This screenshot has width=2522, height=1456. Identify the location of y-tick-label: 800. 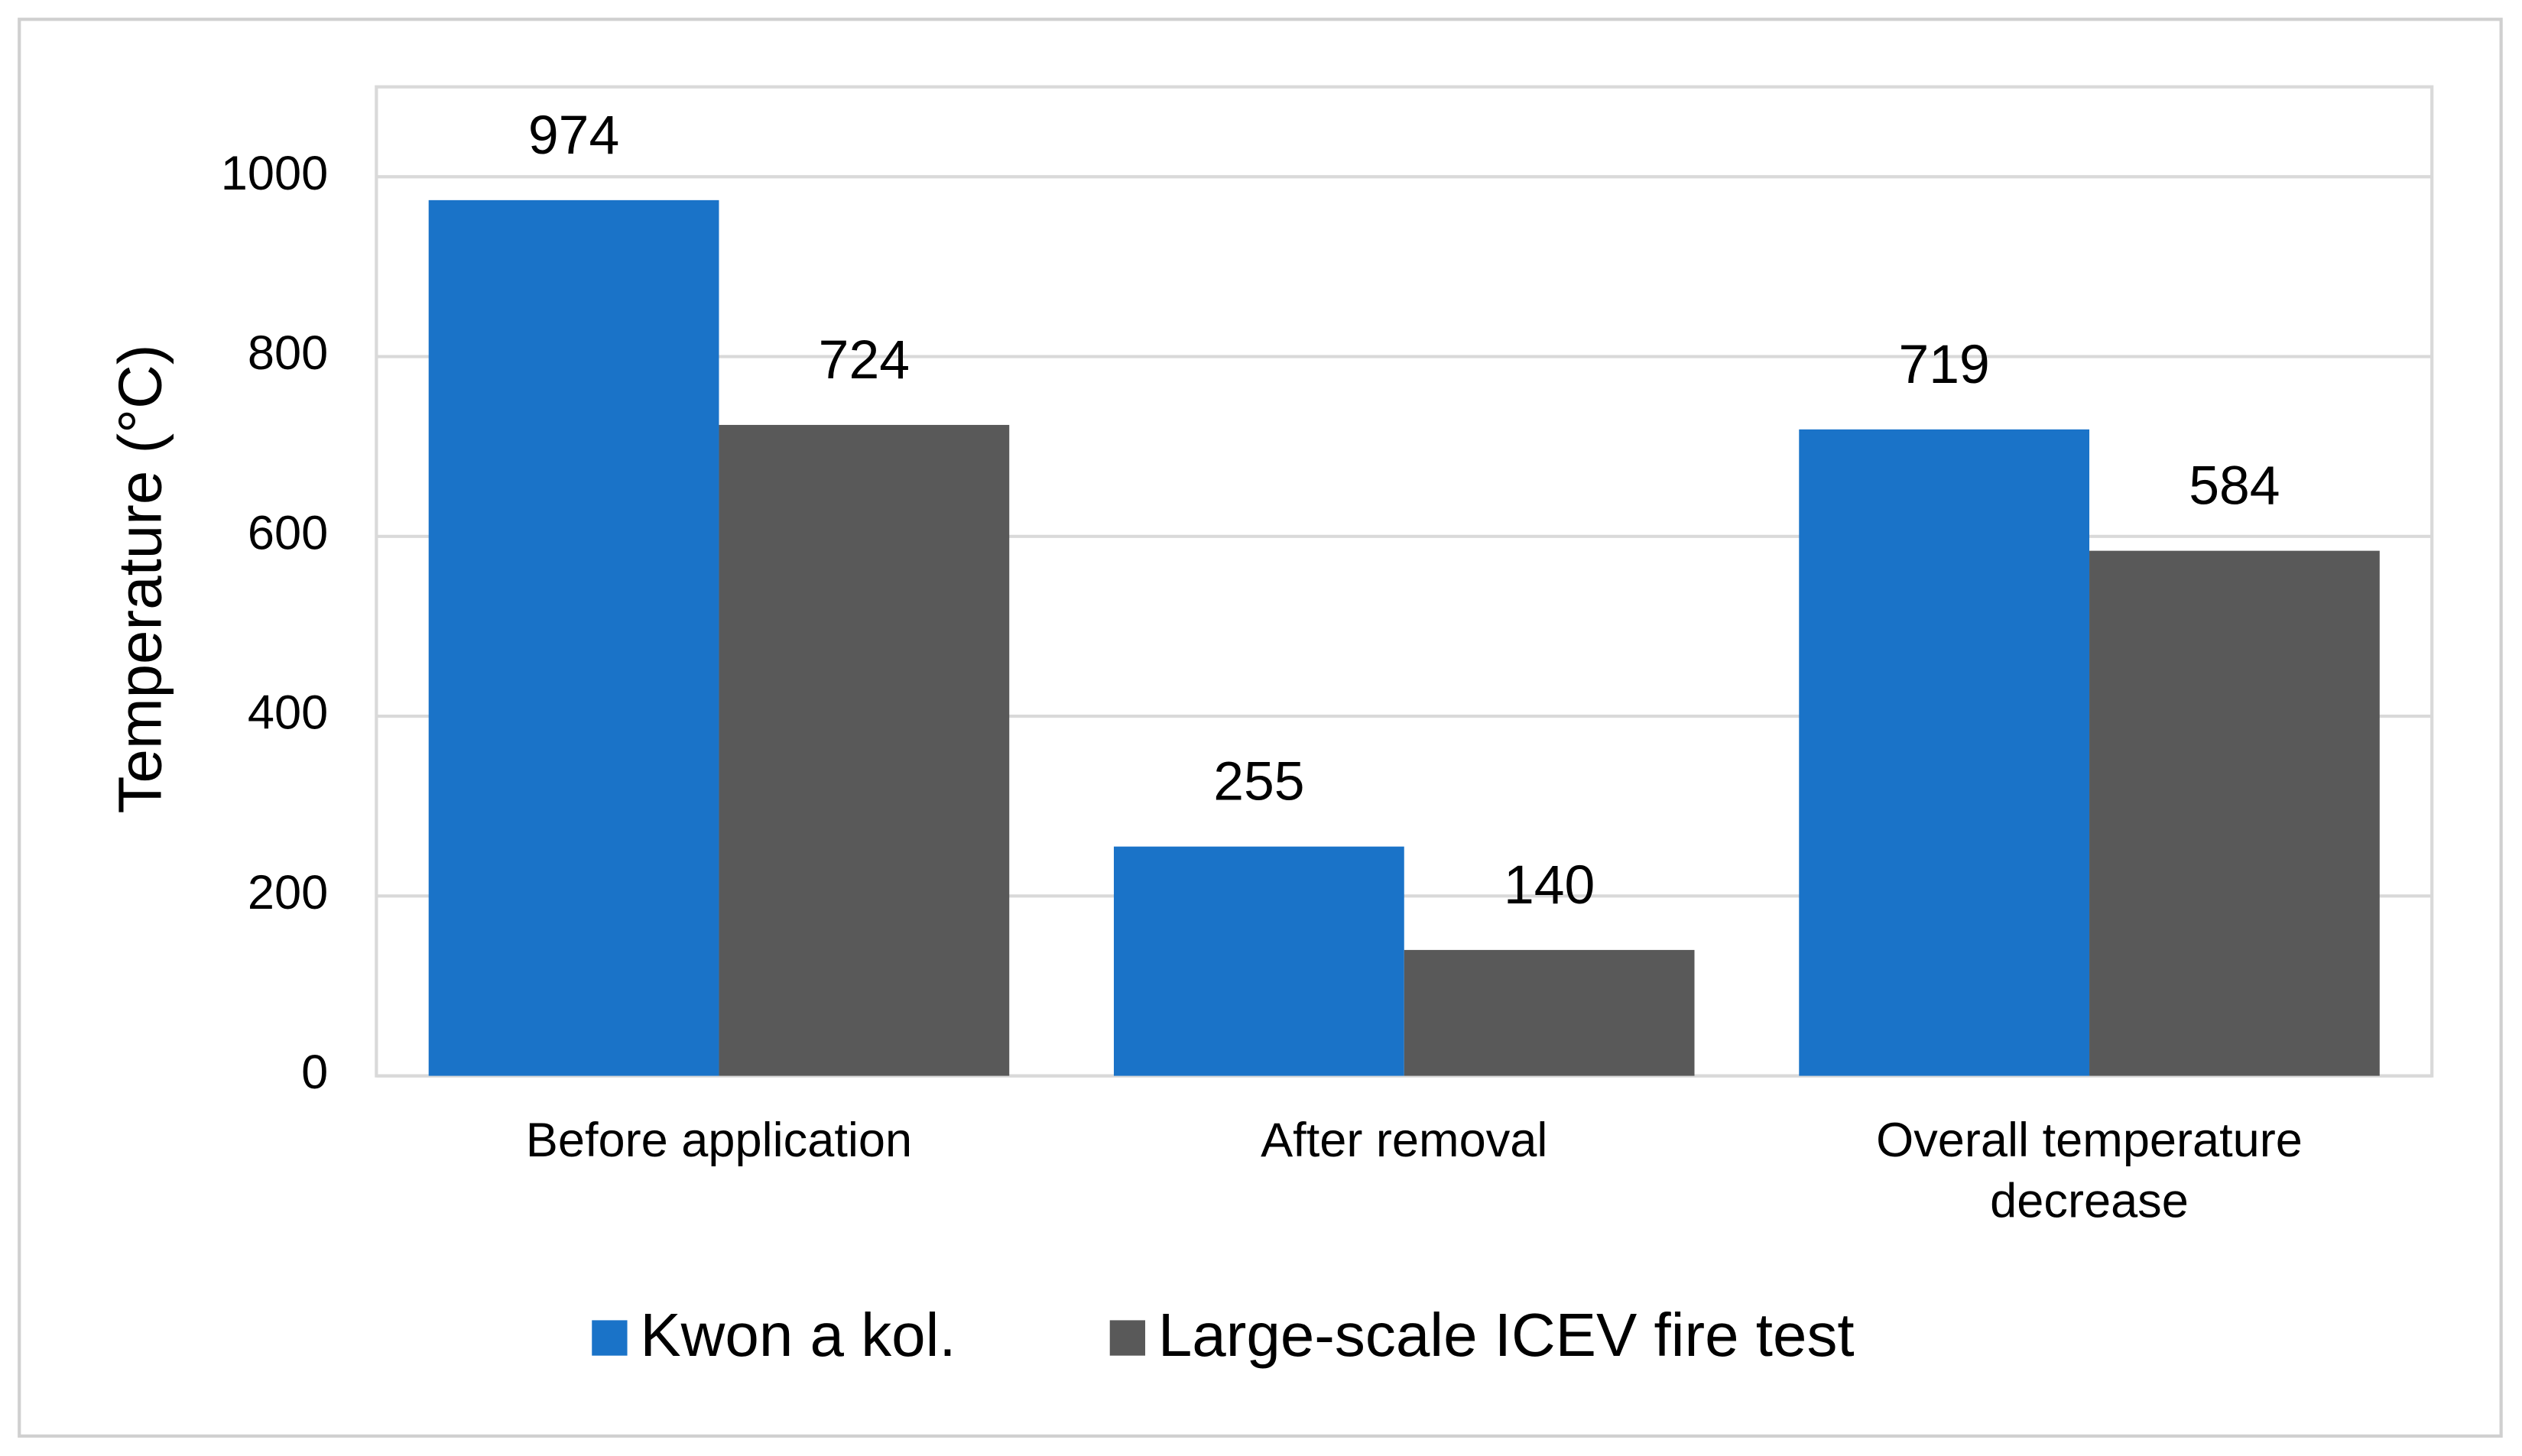
(288, 353).